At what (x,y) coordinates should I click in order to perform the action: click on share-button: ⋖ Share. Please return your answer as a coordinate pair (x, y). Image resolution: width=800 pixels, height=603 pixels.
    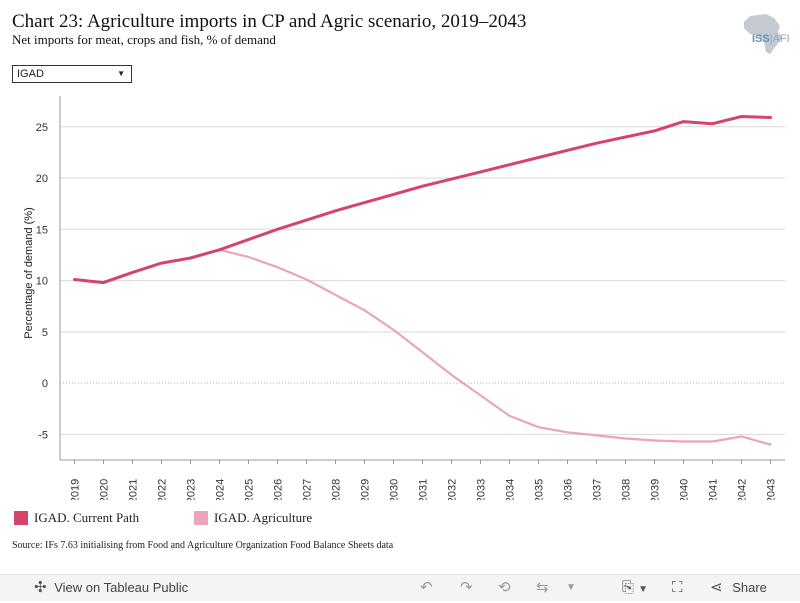
    Looking at the image, I should click on (738, 587).